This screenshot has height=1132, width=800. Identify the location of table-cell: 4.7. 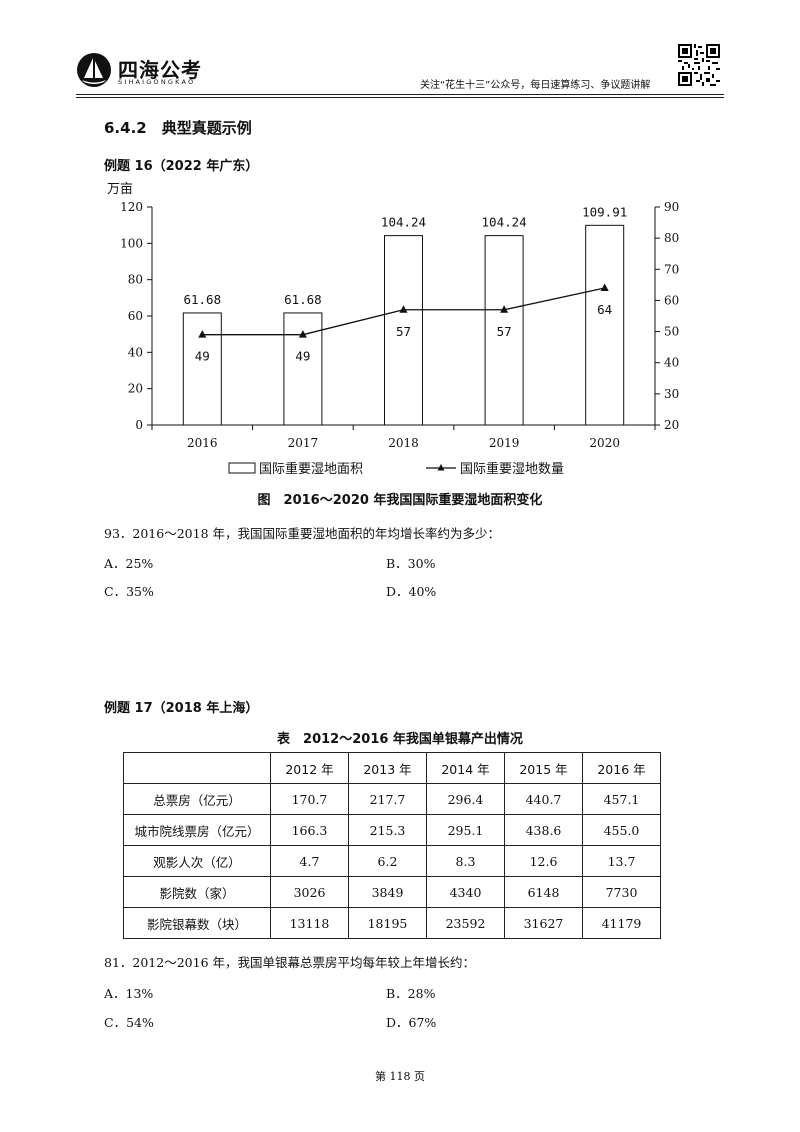
(309, 861).